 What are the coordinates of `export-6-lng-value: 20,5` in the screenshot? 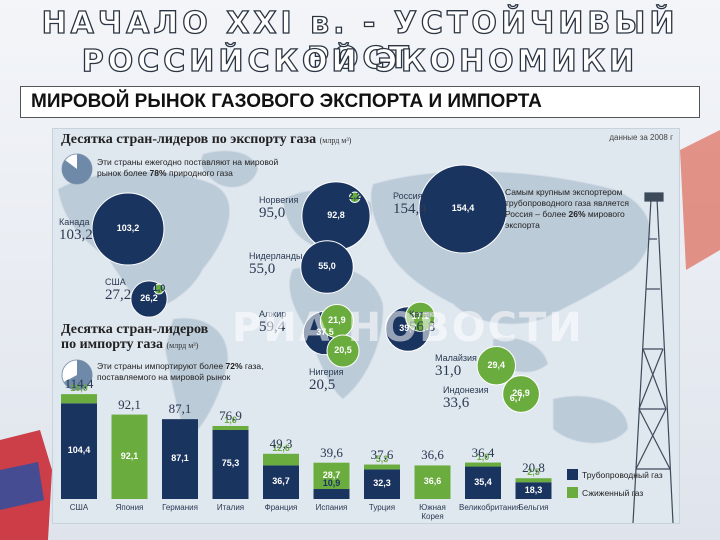 It's located at (343, 350).